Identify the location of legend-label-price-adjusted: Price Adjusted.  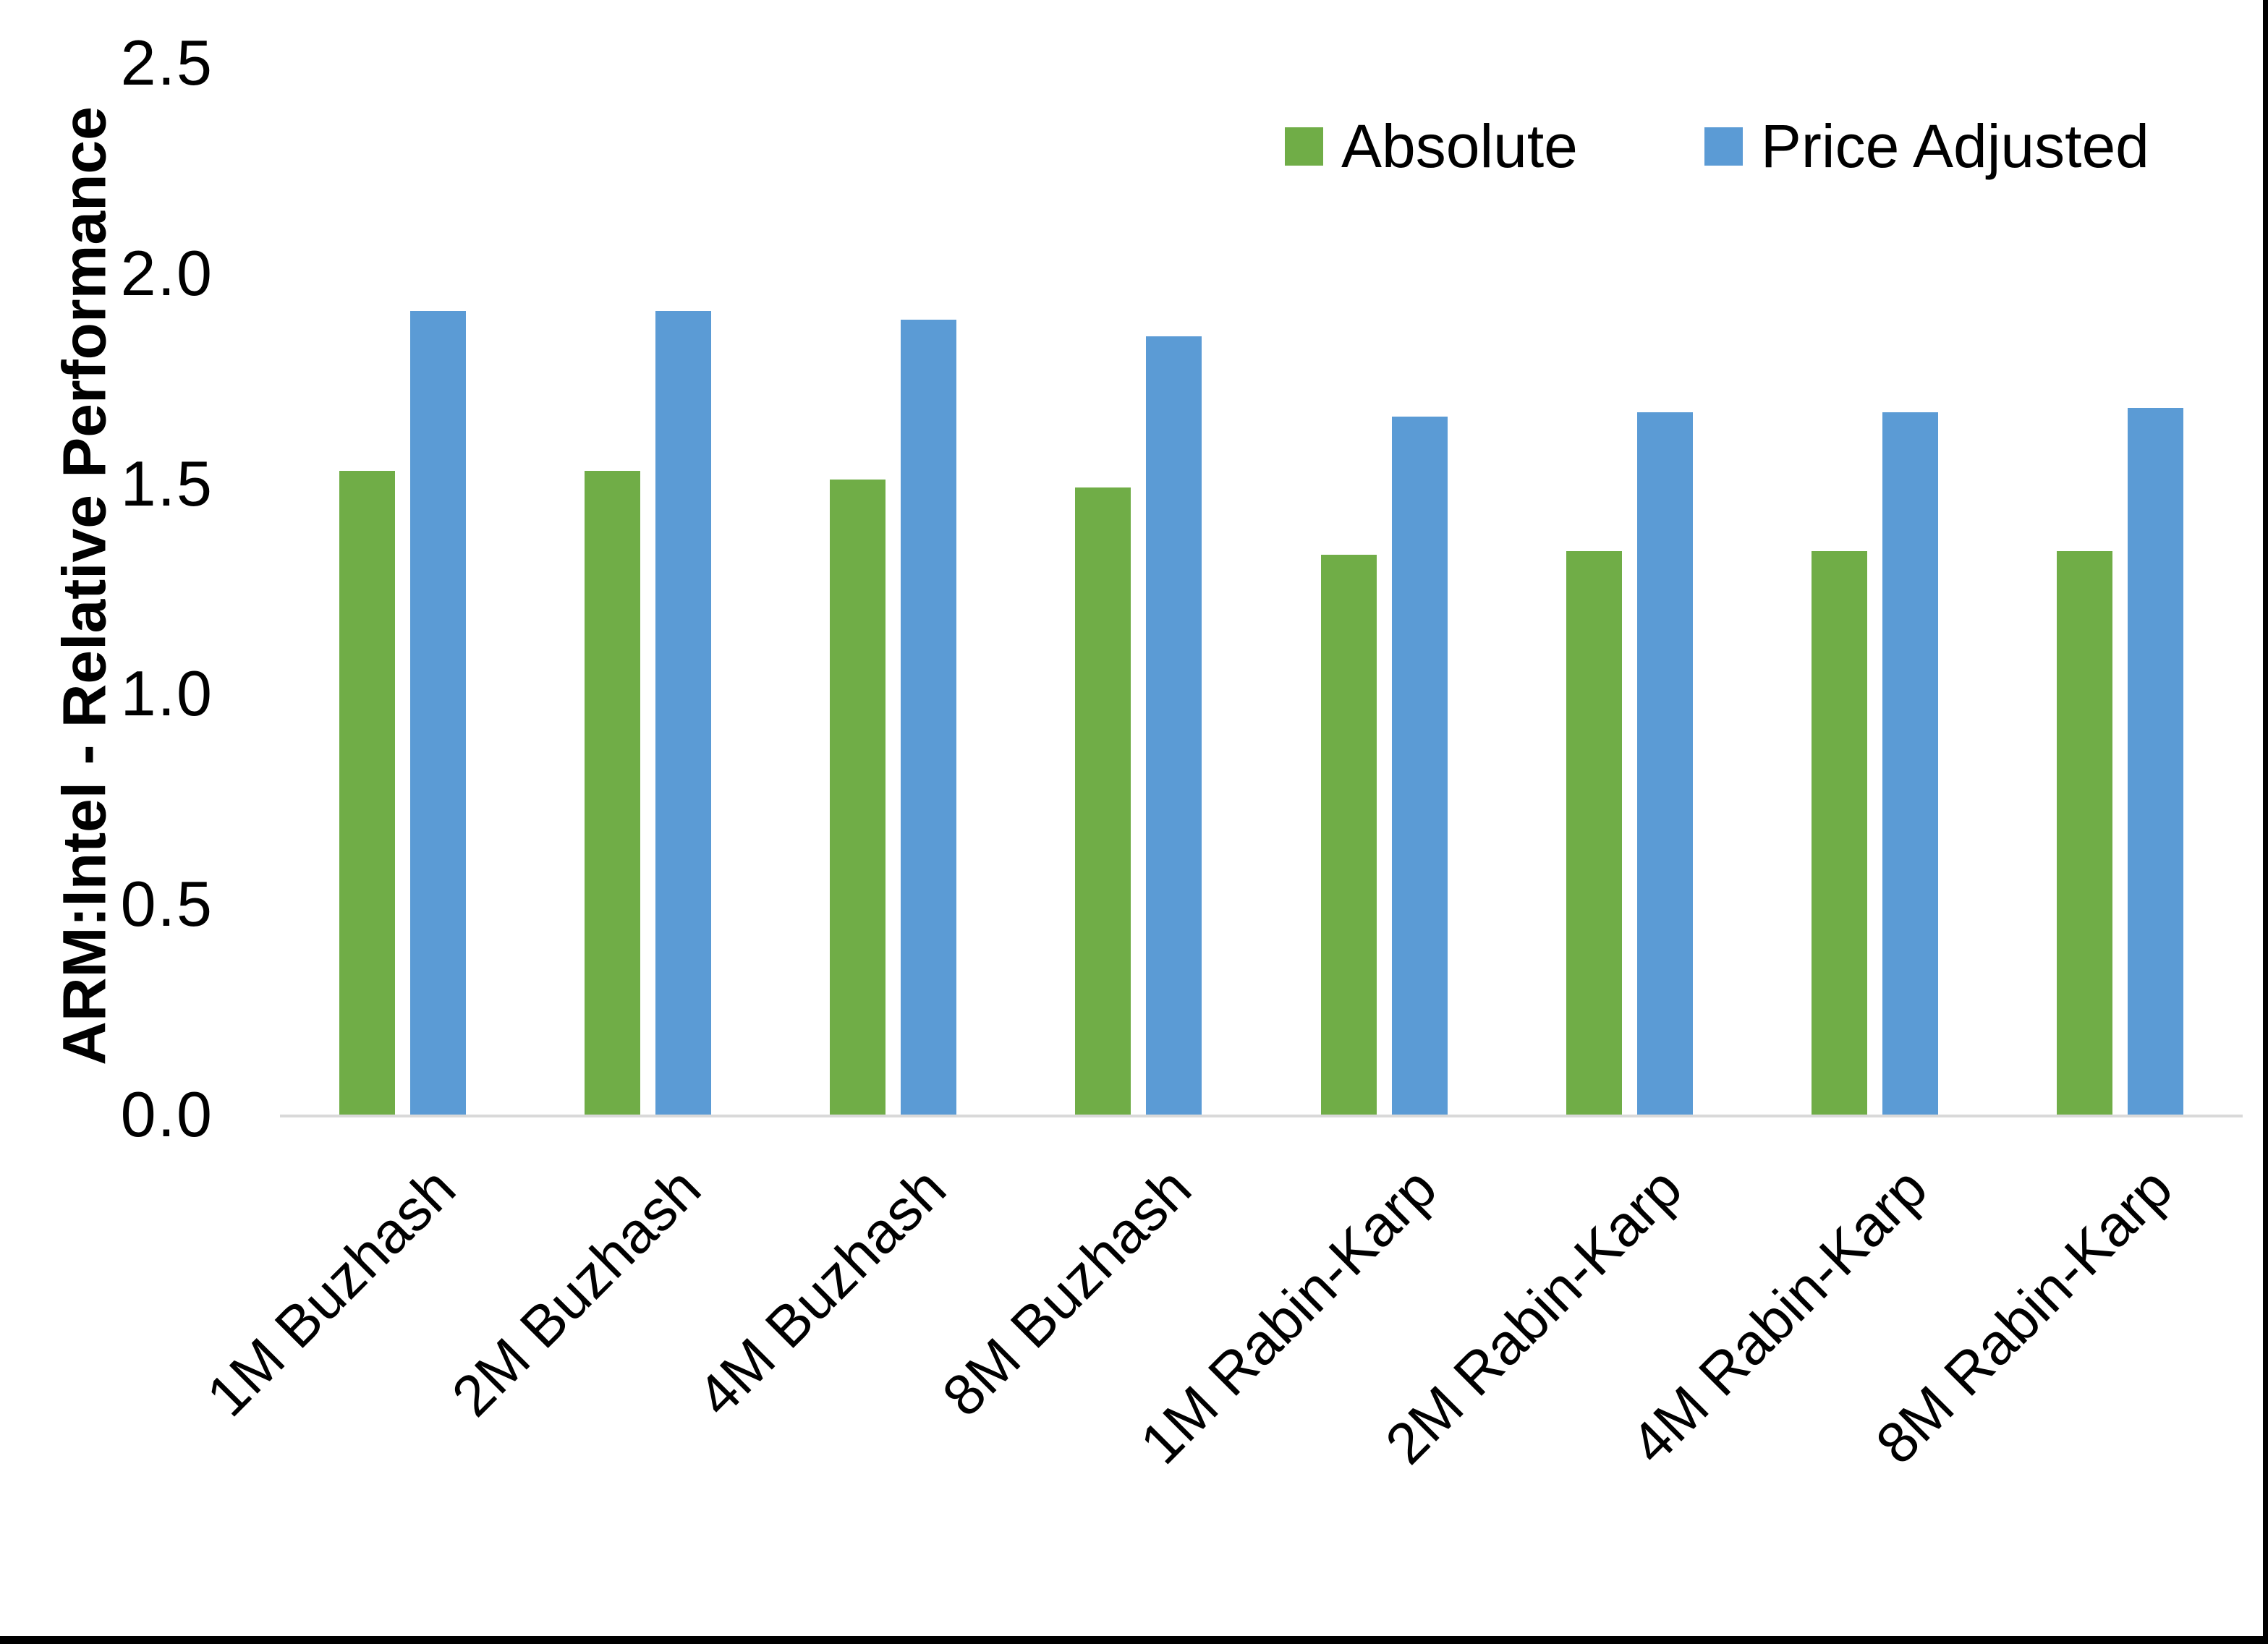
(1954, 146).